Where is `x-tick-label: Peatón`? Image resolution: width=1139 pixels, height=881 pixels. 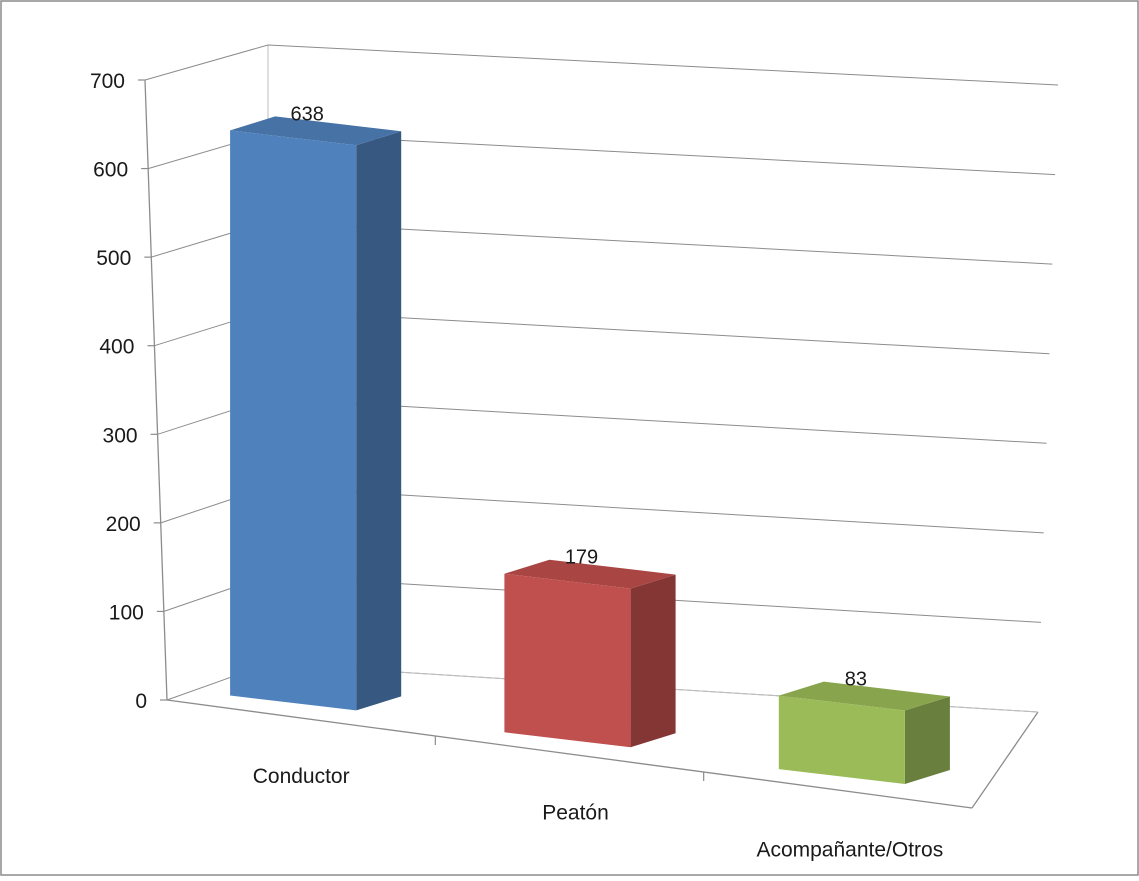
x-tick-label: Peatón is located at coordinates (575, 813).